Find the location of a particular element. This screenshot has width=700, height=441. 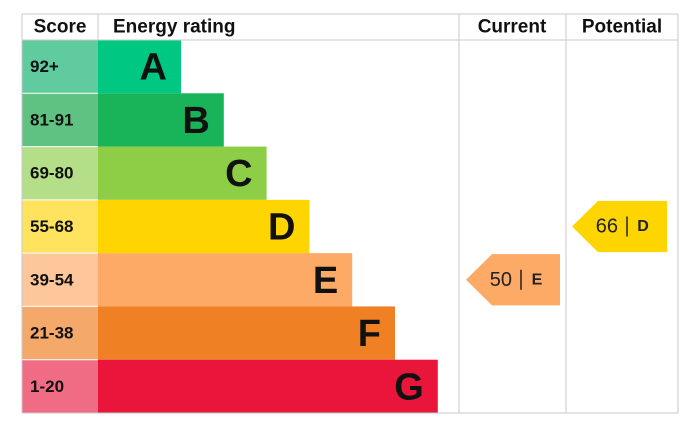

potential-pointer is located at coordinates (619, 226).